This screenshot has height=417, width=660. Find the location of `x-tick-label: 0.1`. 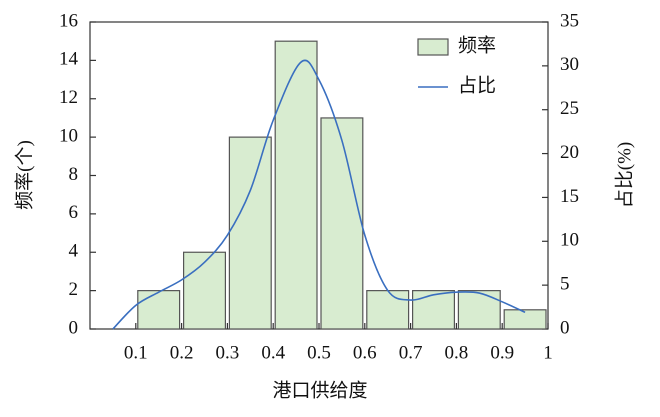

x-tick-label: 0.1 is located at coordinates (136, 352).